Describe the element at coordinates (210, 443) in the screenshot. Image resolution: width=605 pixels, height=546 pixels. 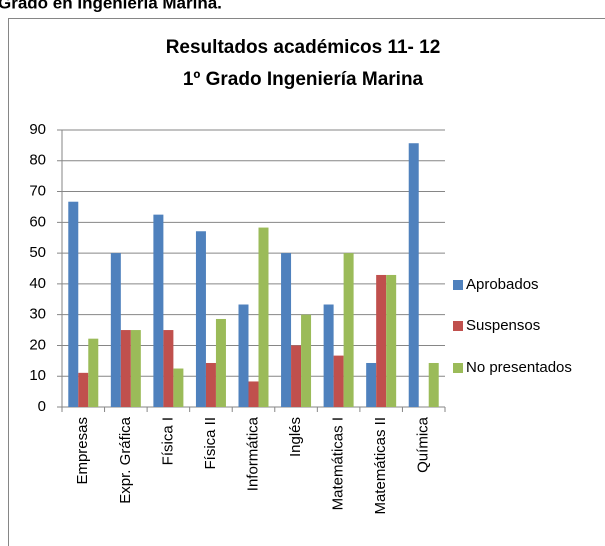
I see `x-tick-label: Física II` at that location.